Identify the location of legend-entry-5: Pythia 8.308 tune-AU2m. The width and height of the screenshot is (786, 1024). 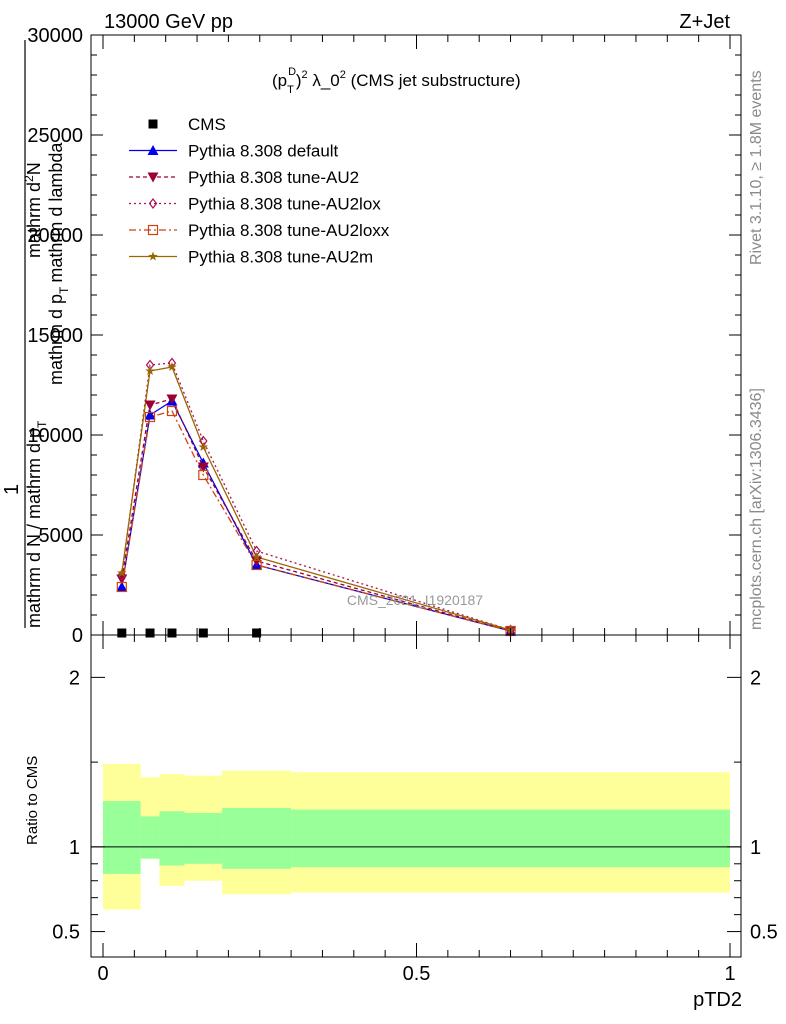
(251, 257).